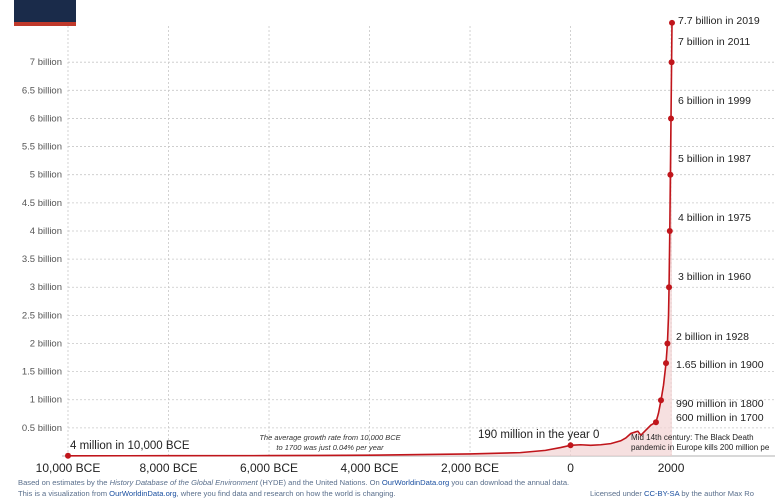 This screenshot has width=775, height=499. What do you see at coordinates (42, 259) in the screenshot?
I see `y-tick-label: 3.5 billion` at bounding box center [42, 259].